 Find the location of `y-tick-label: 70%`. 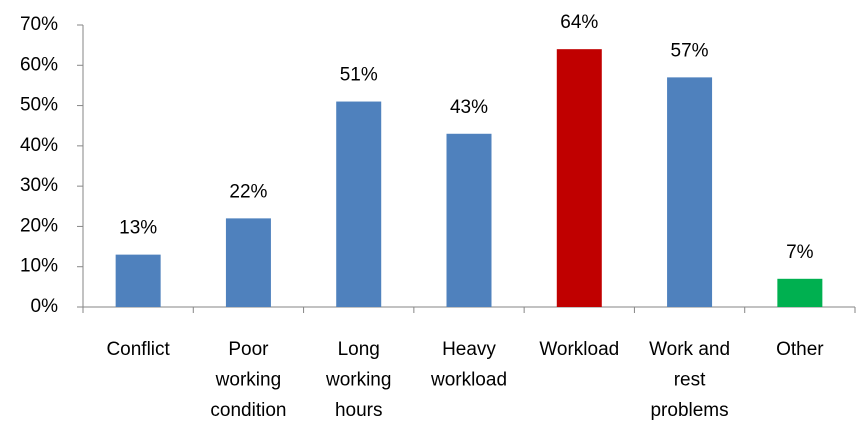

y-tick-label: 70% is located at coordinates (39, 24).